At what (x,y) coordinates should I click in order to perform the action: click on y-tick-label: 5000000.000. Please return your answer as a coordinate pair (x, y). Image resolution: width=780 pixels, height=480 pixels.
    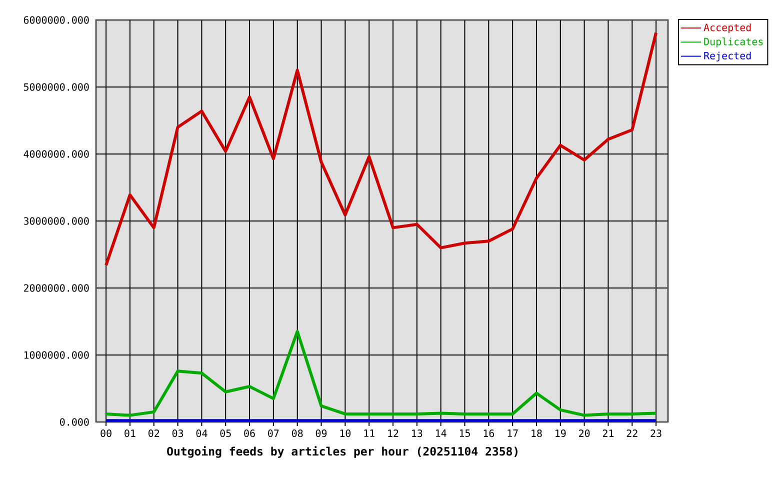
    Looking at the image, I should click on (56, 87).